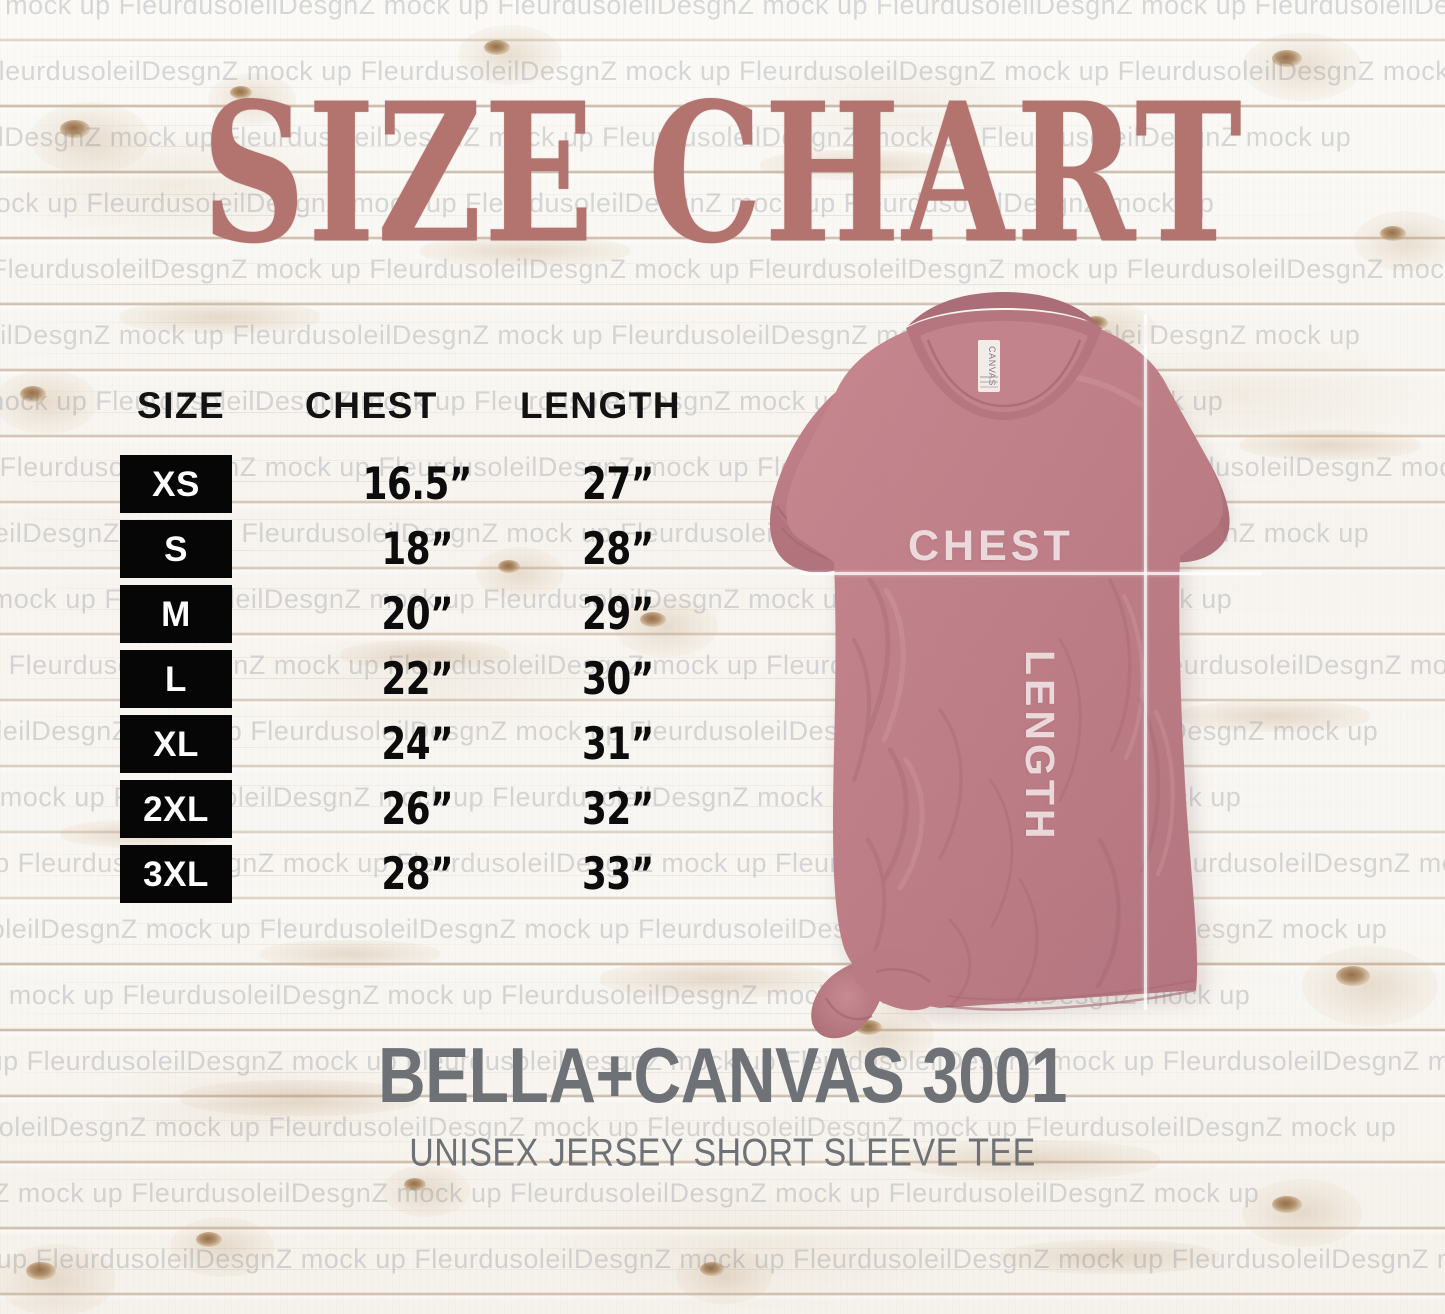 This screenshot has width=1445, height=1314. What do you see at coordinates (618, 744) in the screenshot?
I see `length-value: 31”` at bounding box center [618, 744].